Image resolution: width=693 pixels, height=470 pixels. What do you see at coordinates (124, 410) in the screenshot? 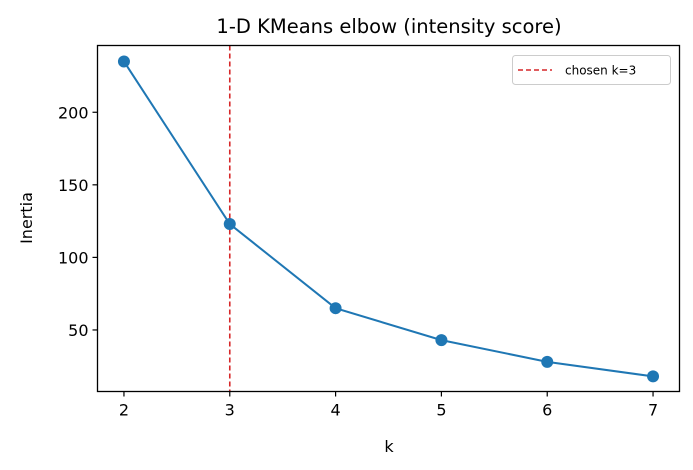
I see `x-tick-label: 2` at bounding box center [124, 410].